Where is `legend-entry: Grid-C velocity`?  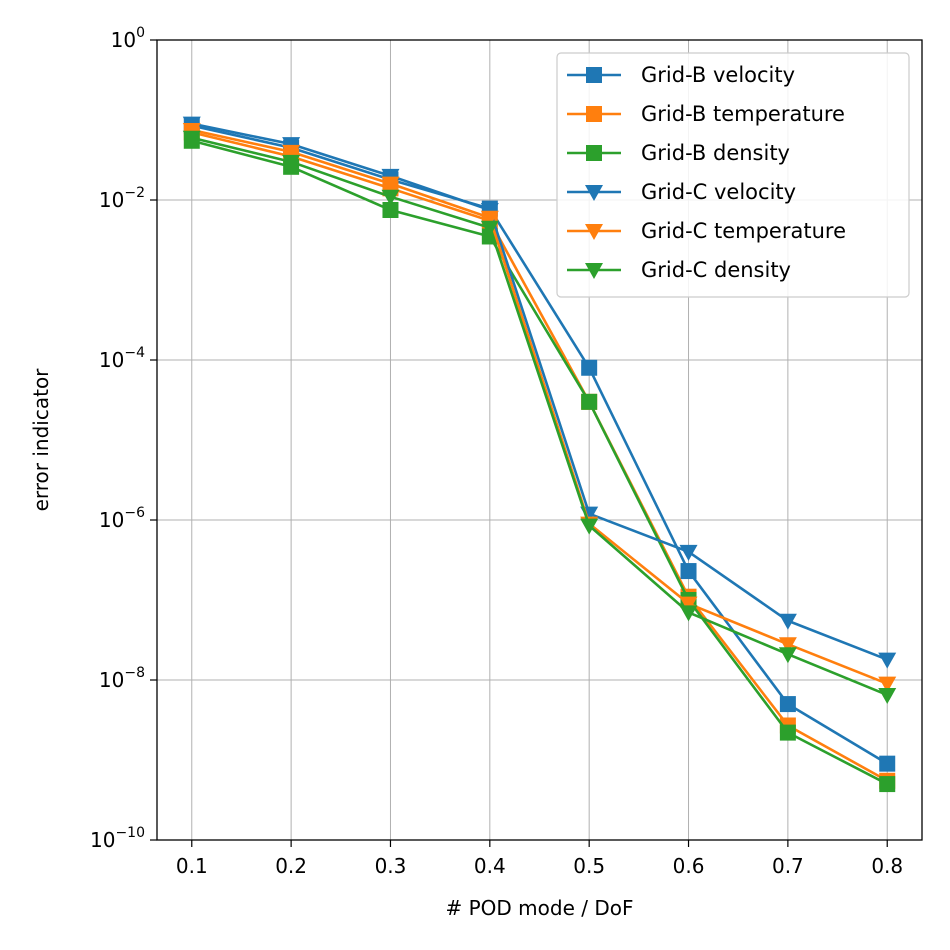
legend-entry: Grid-C velocity is located at coordinates (681, 192).